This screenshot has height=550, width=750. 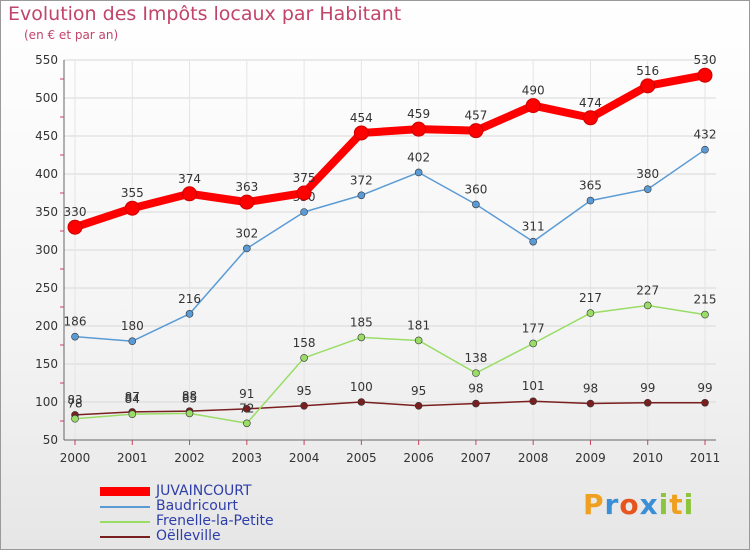 What do you see at coordinates (132, 193) in the screenshot?
I see `data-label-juvaincourt-2001: 355` at bounding box center [132, 193].